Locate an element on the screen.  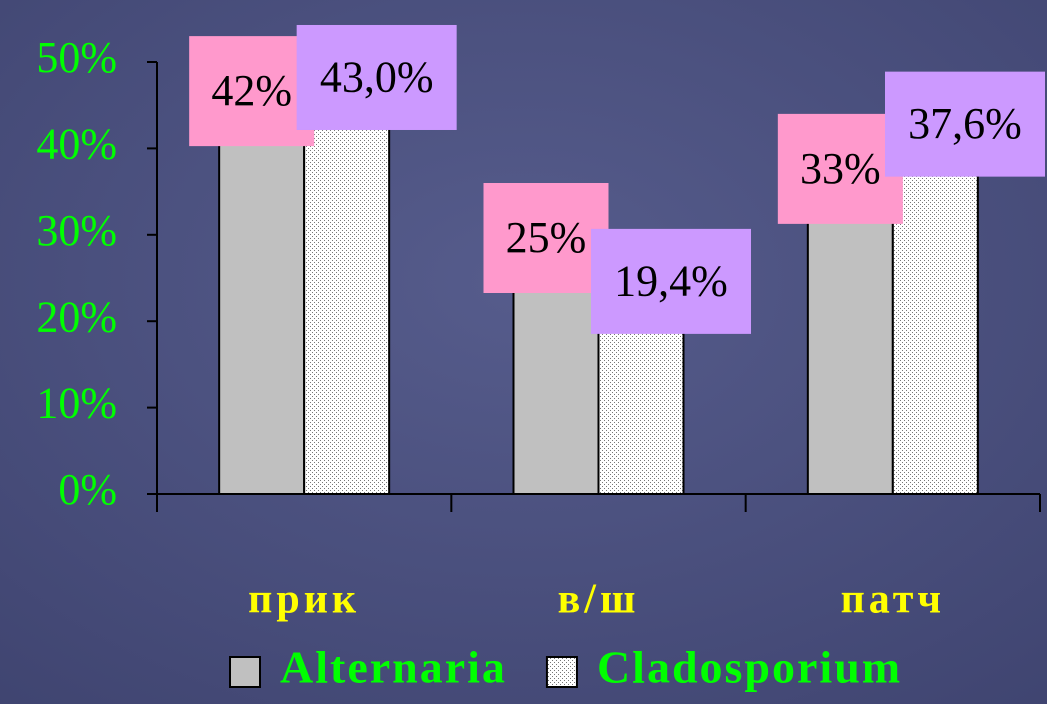
x-tick-label: патч is located at coordinates (893, 600).